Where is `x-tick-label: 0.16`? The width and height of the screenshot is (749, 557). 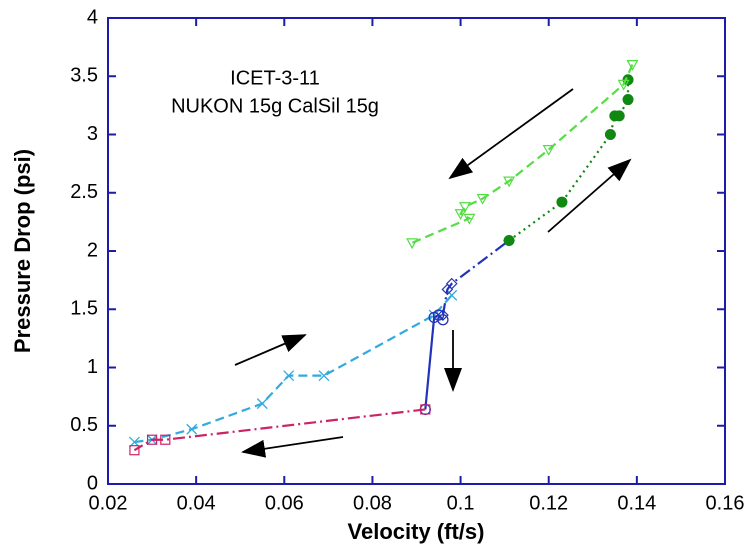
x-tick-label: 0.16 is located at coordinates (725, 503).